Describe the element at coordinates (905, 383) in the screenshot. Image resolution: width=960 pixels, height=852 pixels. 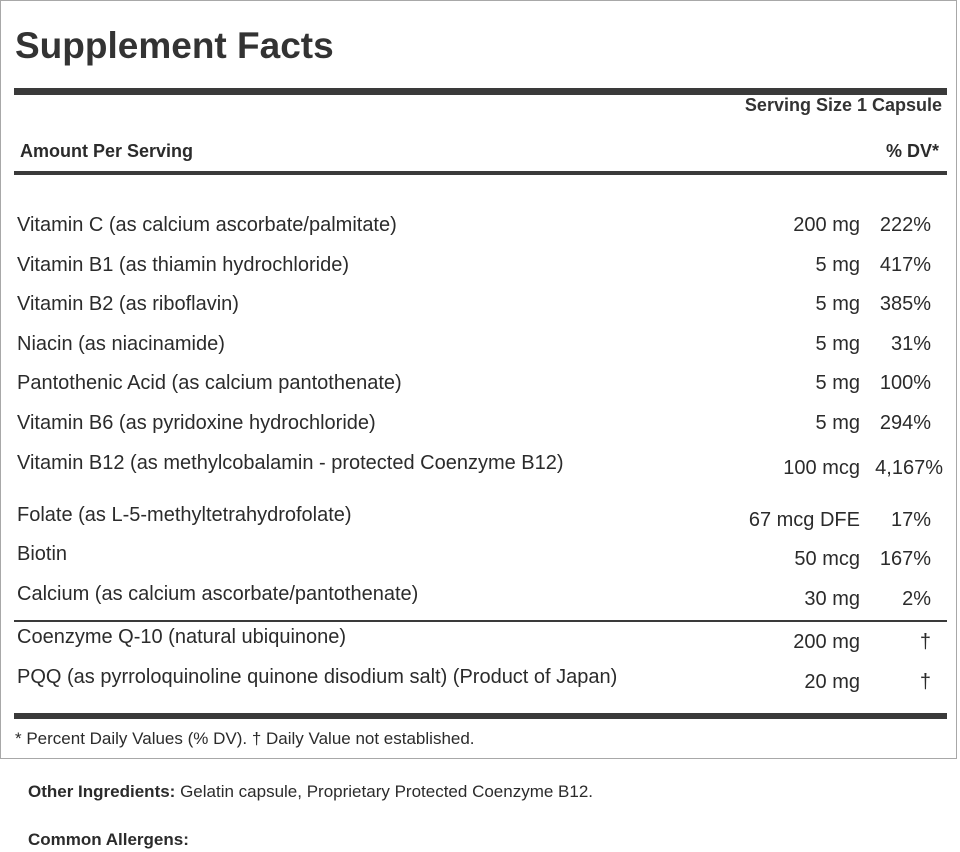
I see `nutrient-dv: 100%` at that location.